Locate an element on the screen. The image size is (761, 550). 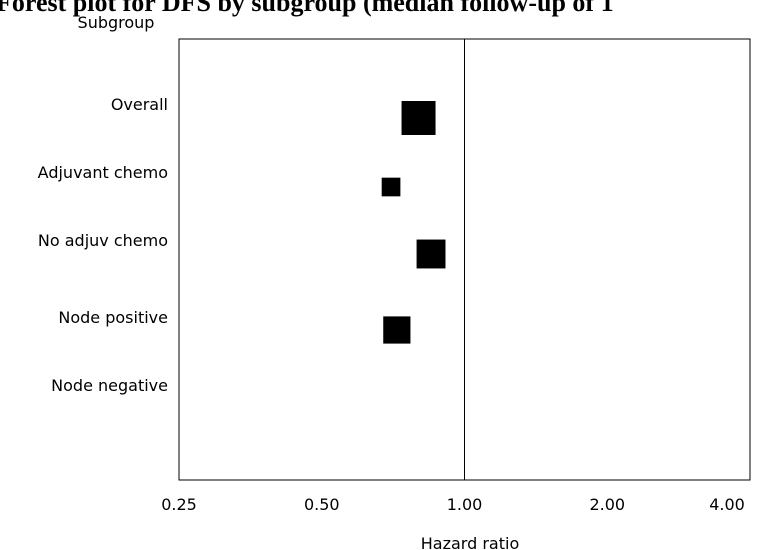
subgroup-label: No adjuv chemo is located at coordinates (103, 240).